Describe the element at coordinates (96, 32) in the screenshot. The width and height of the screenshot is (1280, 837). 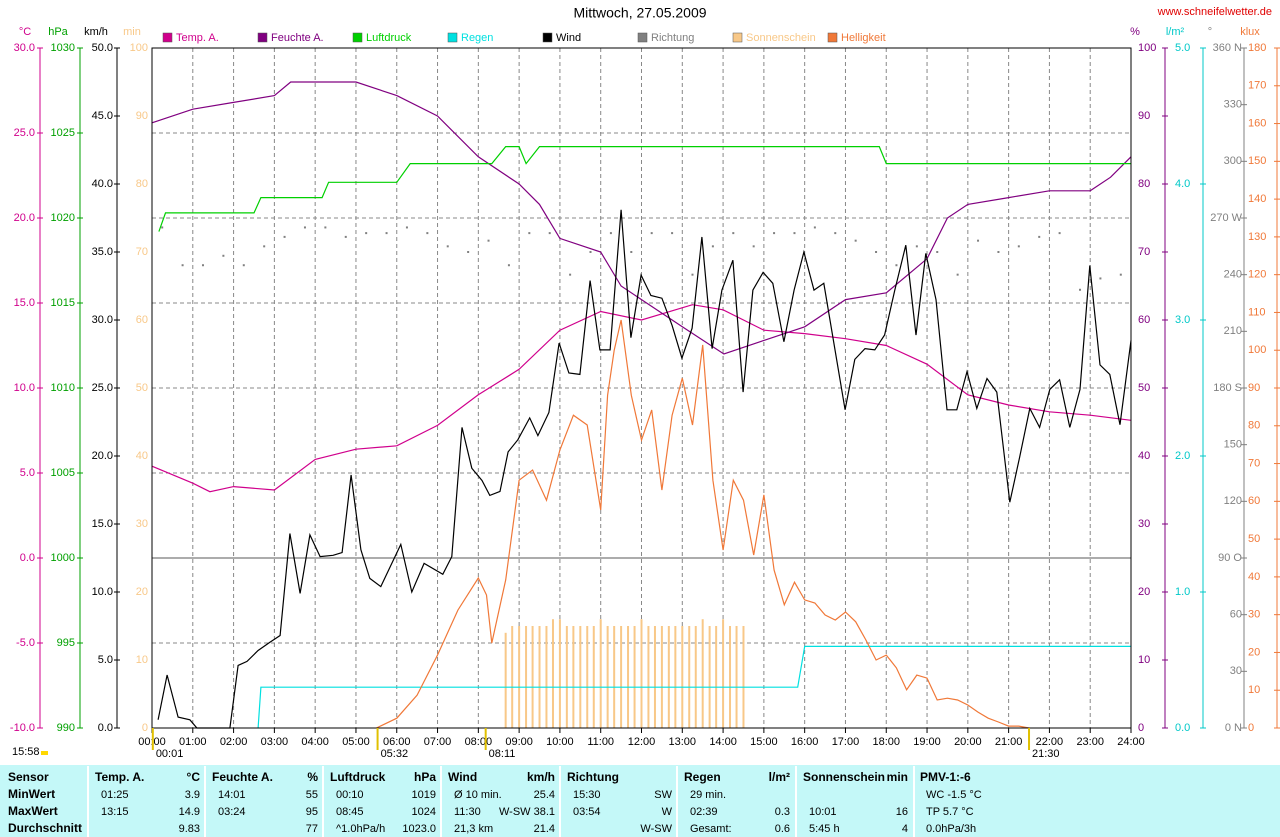
I see `axis-unit: km/h` at that location.